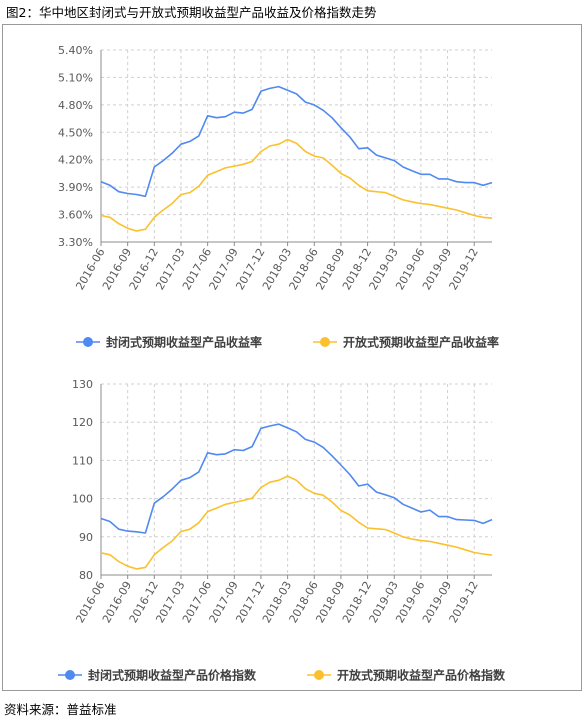  What do you see at coordinates (75, 242) in the screenshot?
I see `y-tick-label: 3.30%` at bounding box center [75, 242].